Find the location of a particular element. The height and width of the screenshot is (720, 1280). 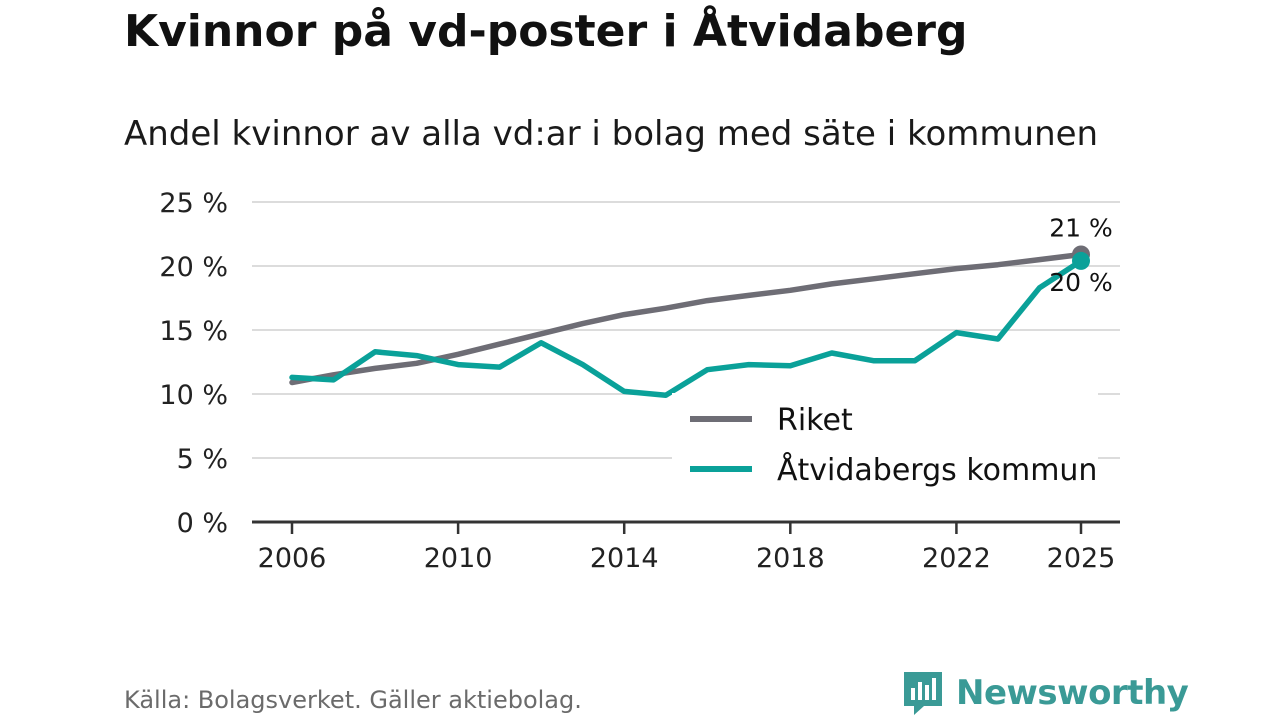

newsworthy-logo-icon is located at coordinates (923, 693).